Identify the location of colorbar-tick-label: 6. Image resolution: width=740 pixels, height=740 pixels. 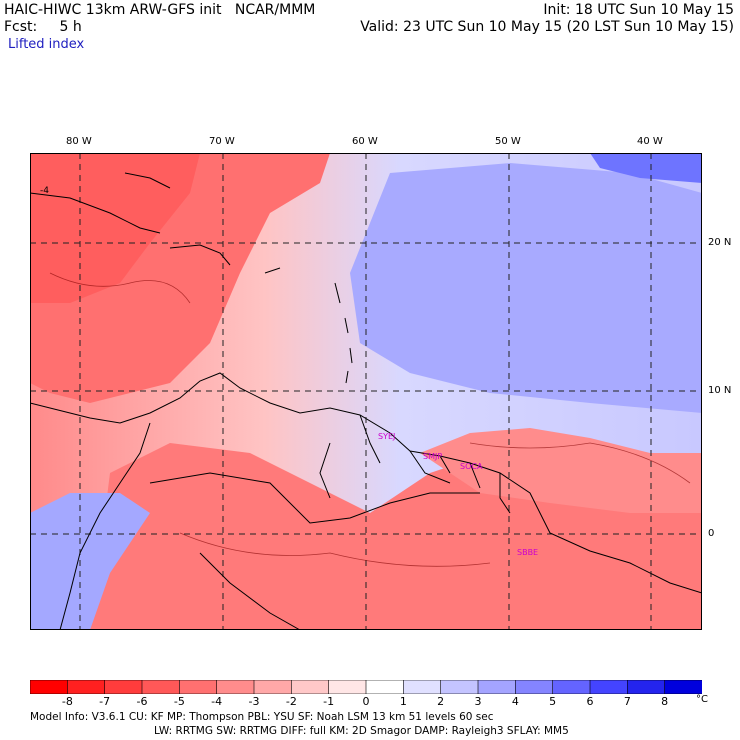
(590, 701).